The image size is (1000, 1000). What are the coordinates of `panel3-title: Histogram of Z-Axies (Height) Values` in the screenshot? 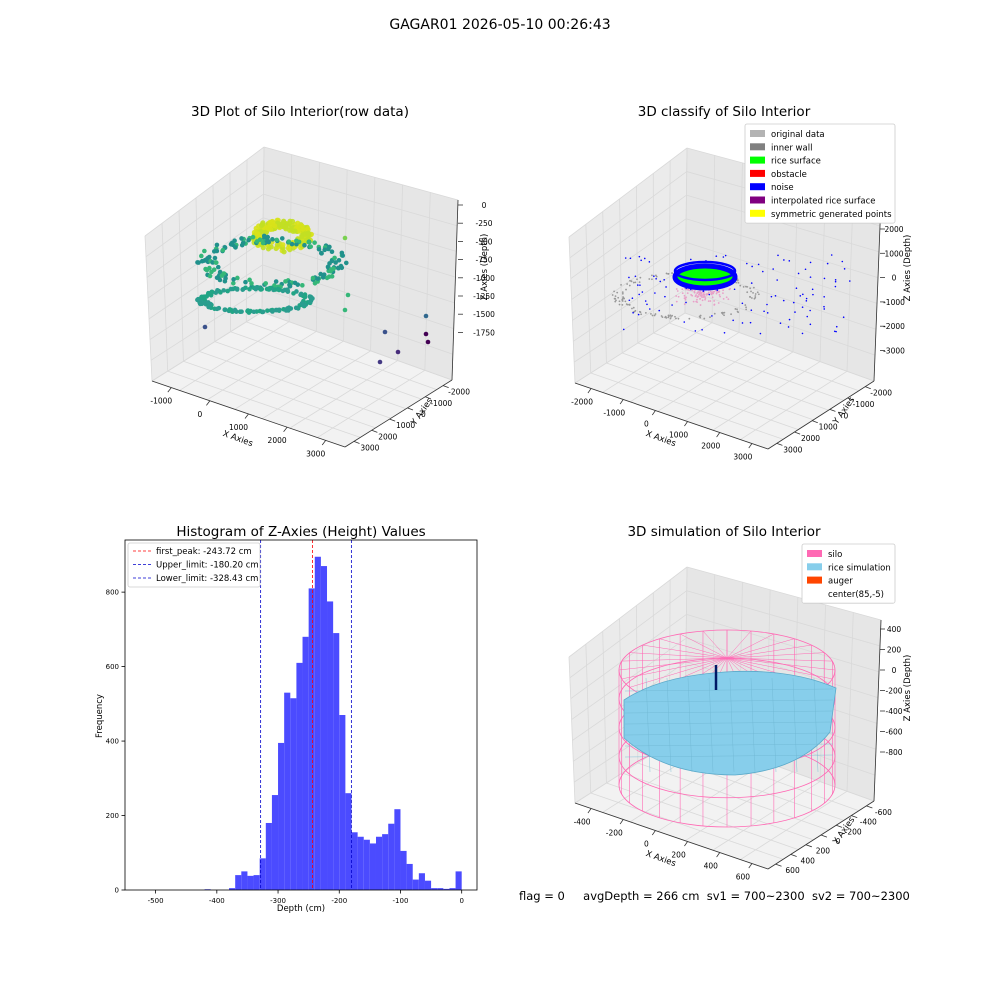 It's located at (300, 532).